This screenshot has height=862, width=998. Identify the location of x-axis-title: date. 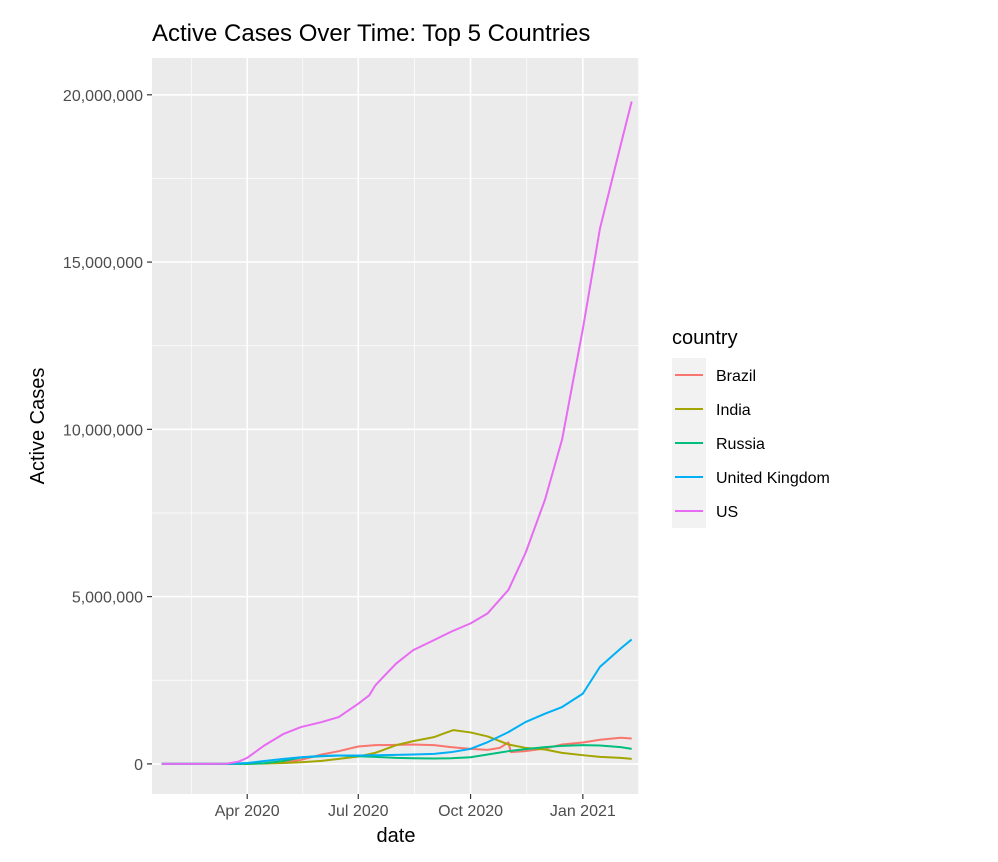
(396, 836).